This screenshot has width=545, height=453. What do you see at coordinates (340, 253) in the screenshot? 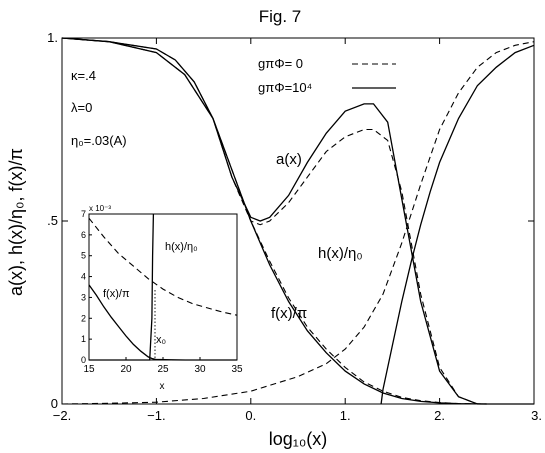
I see `annotation-h: h(x)/η₀` at bounding box center [340, 253].